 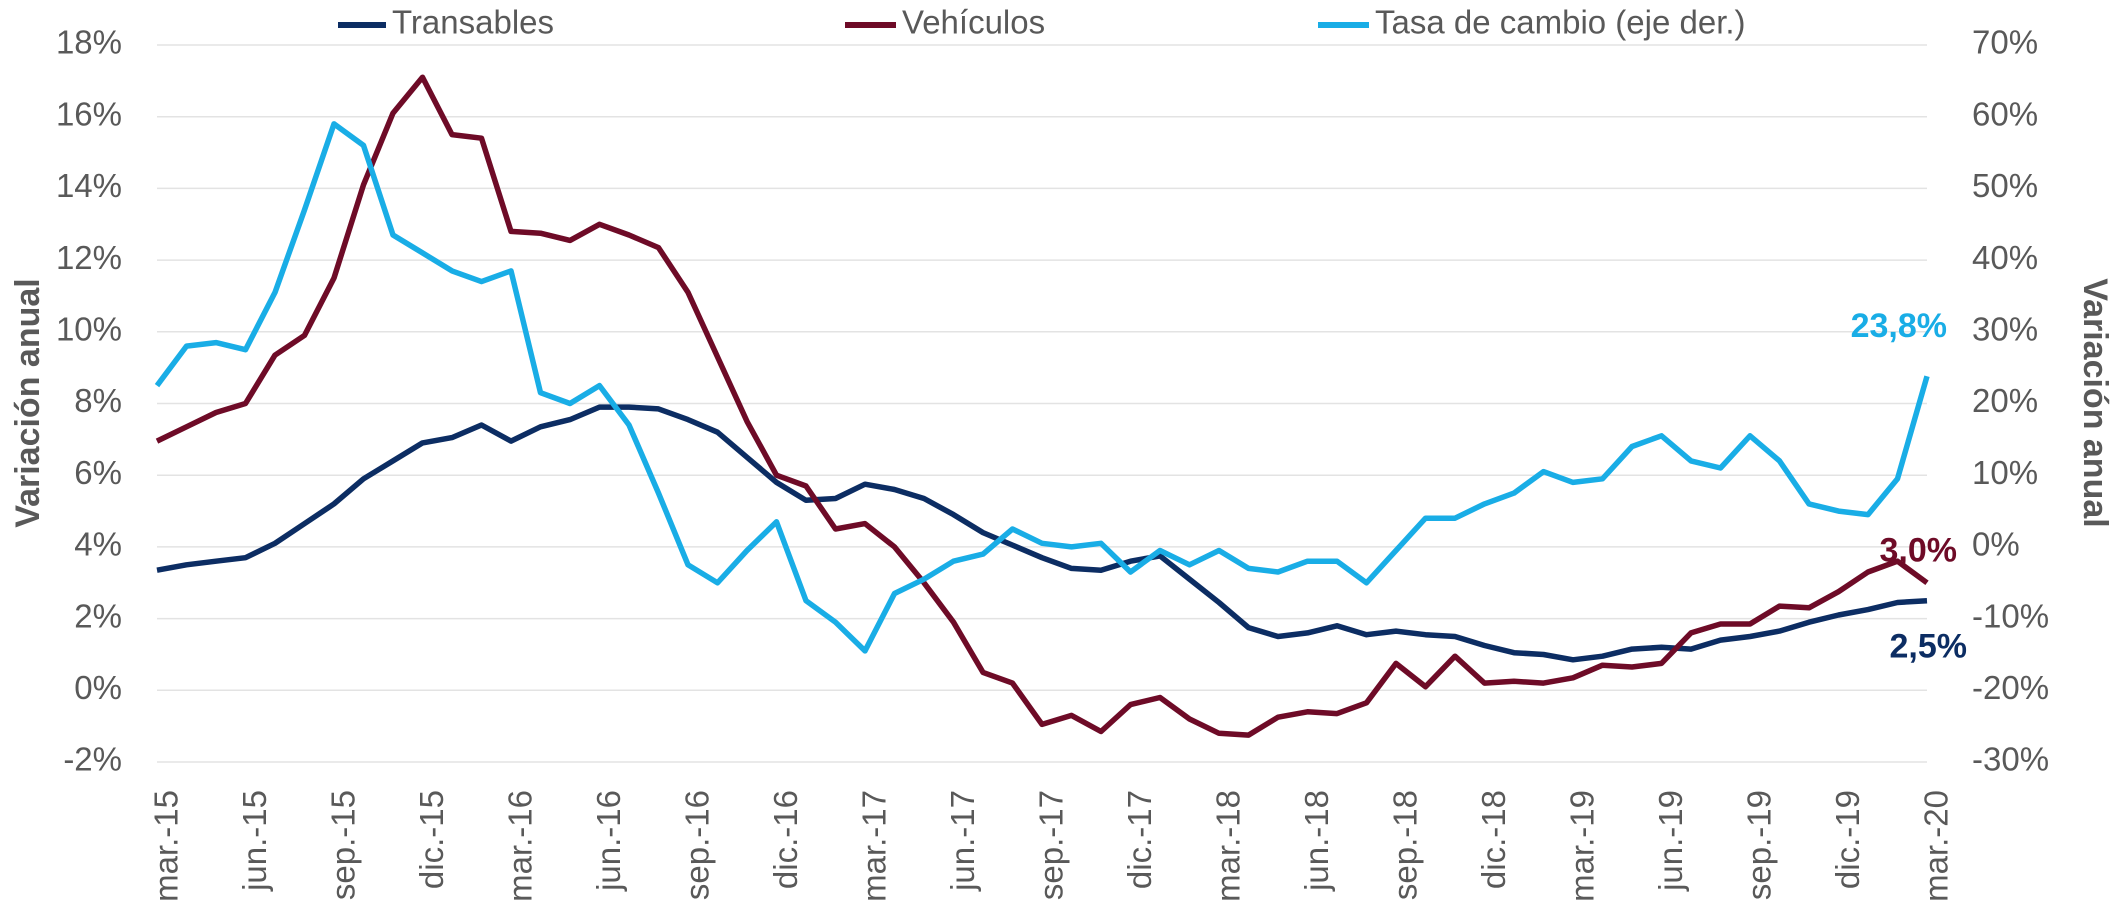 What do you see at coordinates (2005, 472) in the screenshot?
I see `y2-tick-label: 10%` at bounding box center [2005, 472].